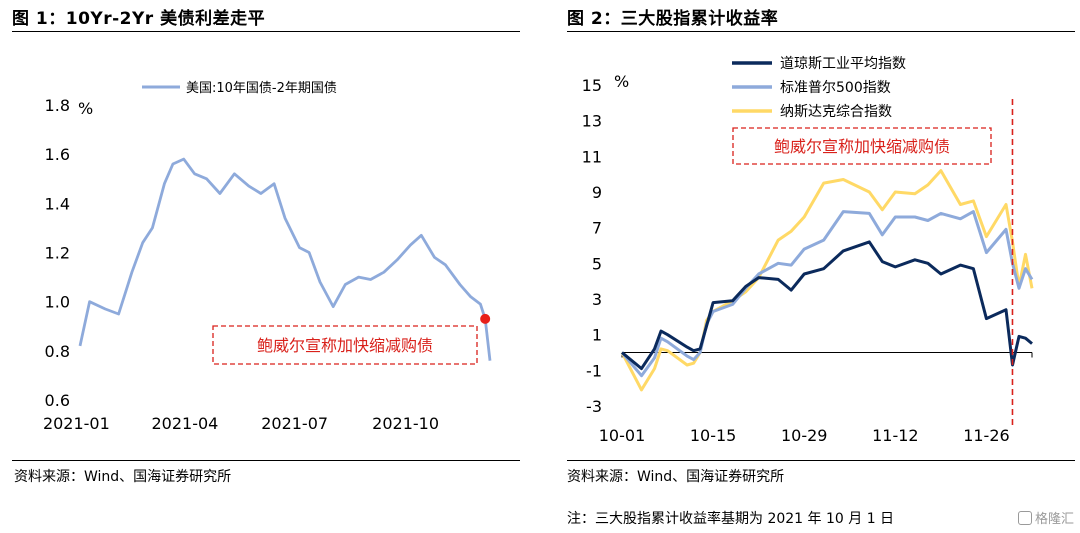 This screenshot has width=1080, height=533. What do you see at coordinates (594, 406) in the screenshot?
I see `y-tick-label: -3` at bounding box center [594, 406].